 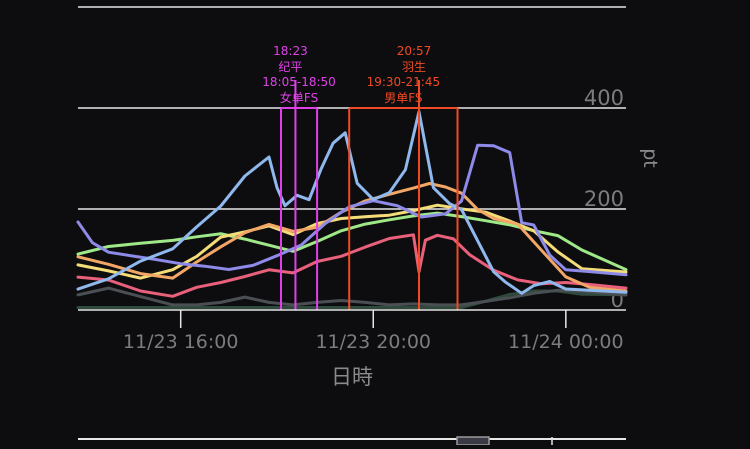 I want to click on x-tick-label: 11/24 00:00, so click(x=566, y=342).